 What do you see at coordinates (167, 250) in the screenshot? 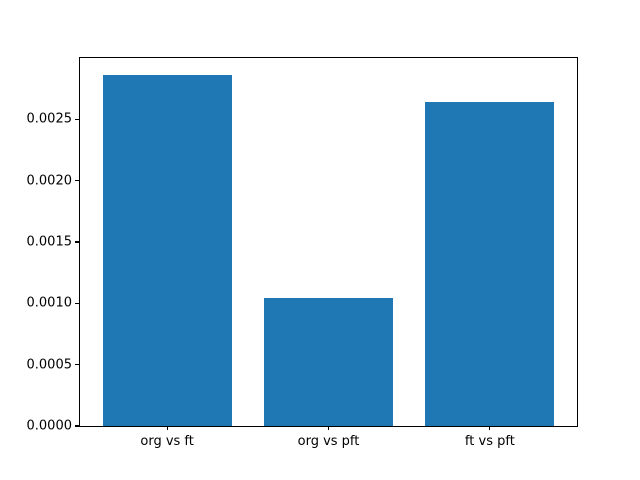
I see `bar-org-vs-ft` at bounding box center [167, 250].